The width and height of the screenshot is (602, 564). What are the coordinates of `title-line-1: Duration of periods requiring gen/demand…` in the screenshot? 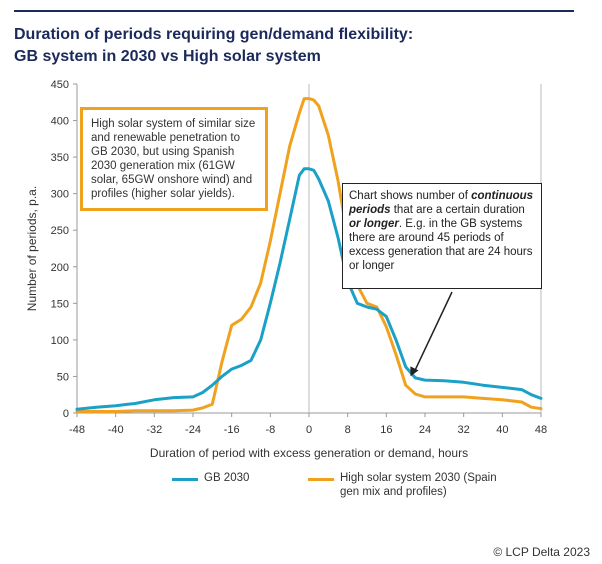 It's located at (214, 34).